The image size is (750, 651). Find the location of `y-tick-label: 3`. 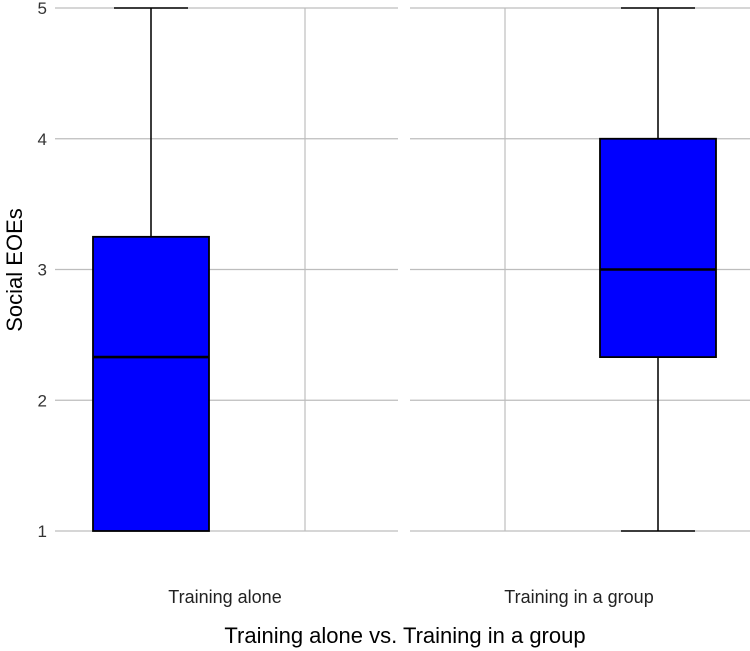

y-tick-label: 3 is located at coordinates (42, 270).